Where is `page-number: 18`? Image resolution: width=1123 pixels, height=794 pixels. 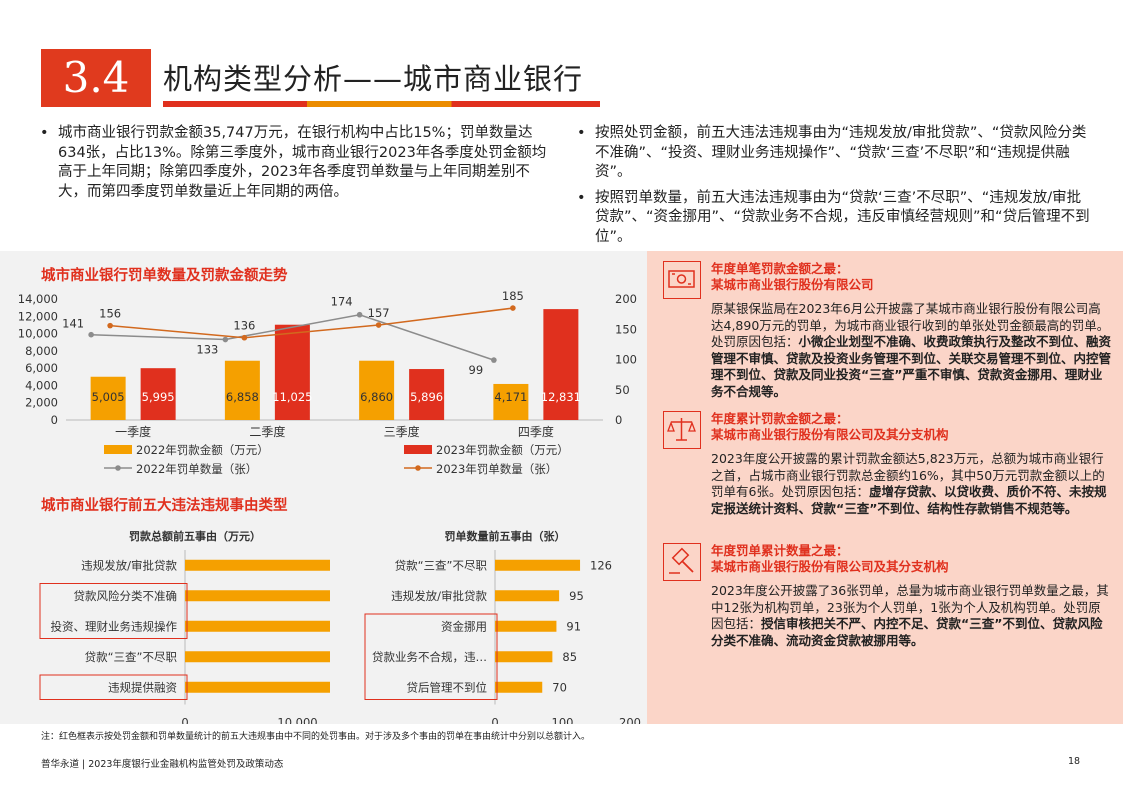 page-number: 18 is located at coordinates (1074, 761).